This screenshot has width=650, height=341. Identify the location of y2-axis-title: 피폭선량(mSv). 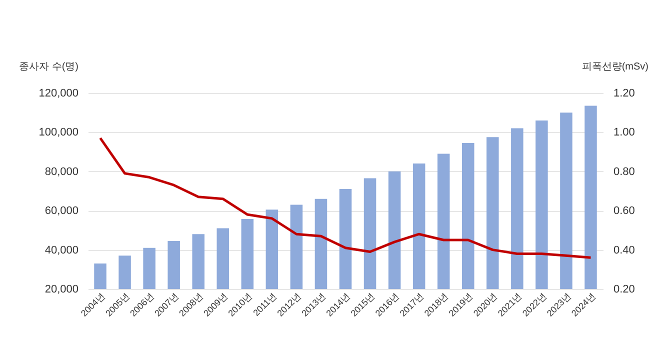
(615, 67).